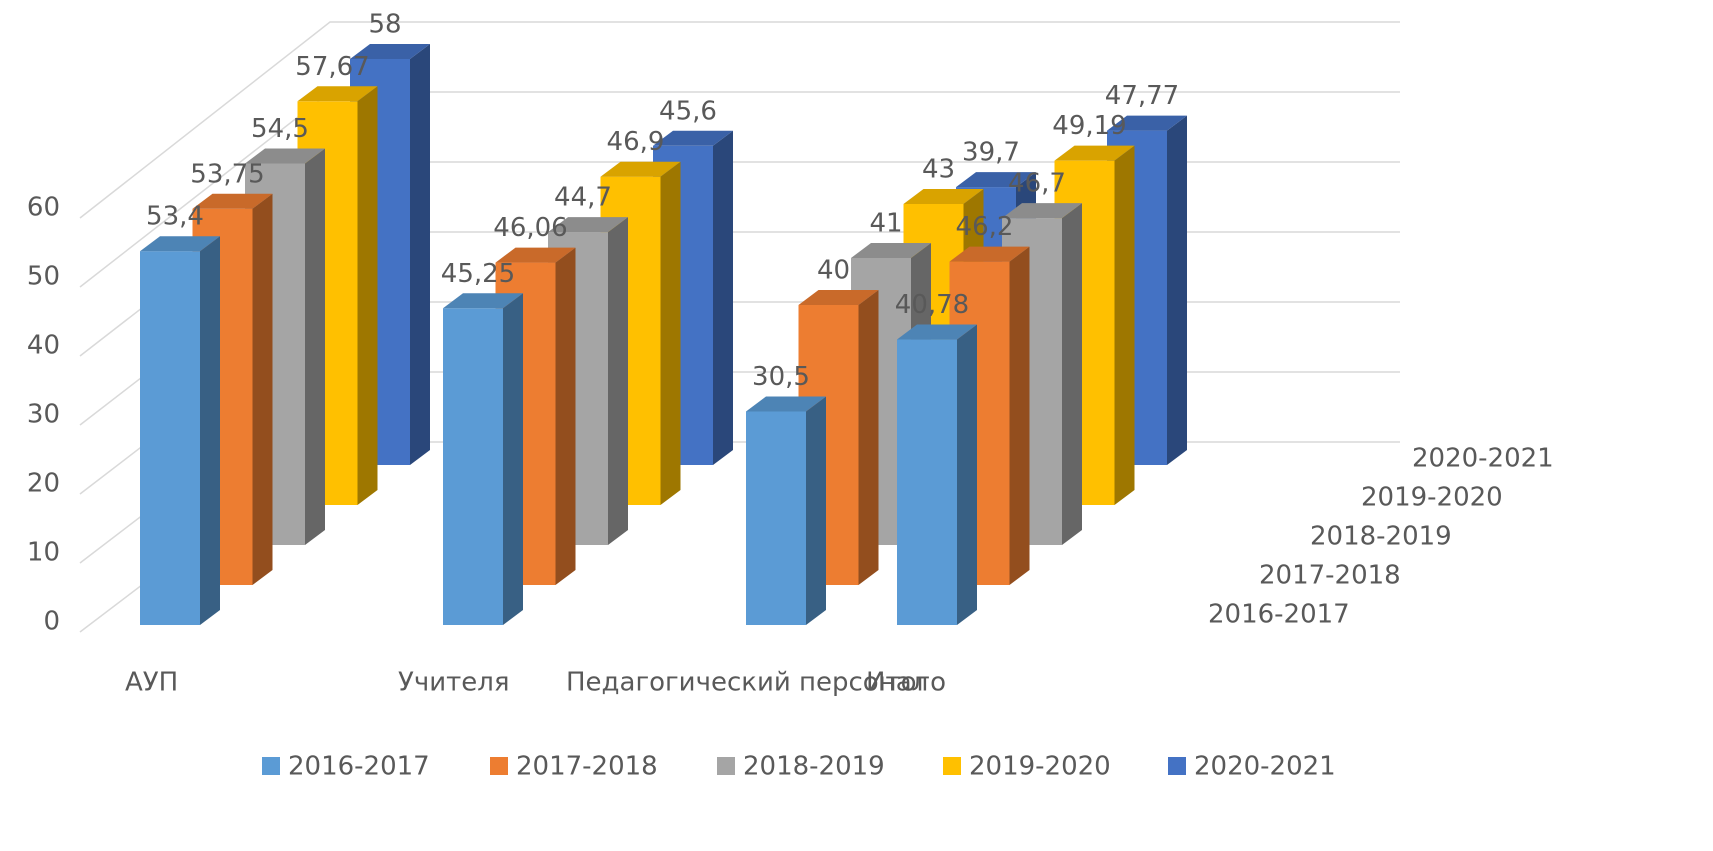  What do you see at coordinates (938, 170) in the screenshot?
I see `data-label: 43` at bounding box center [938, 170].